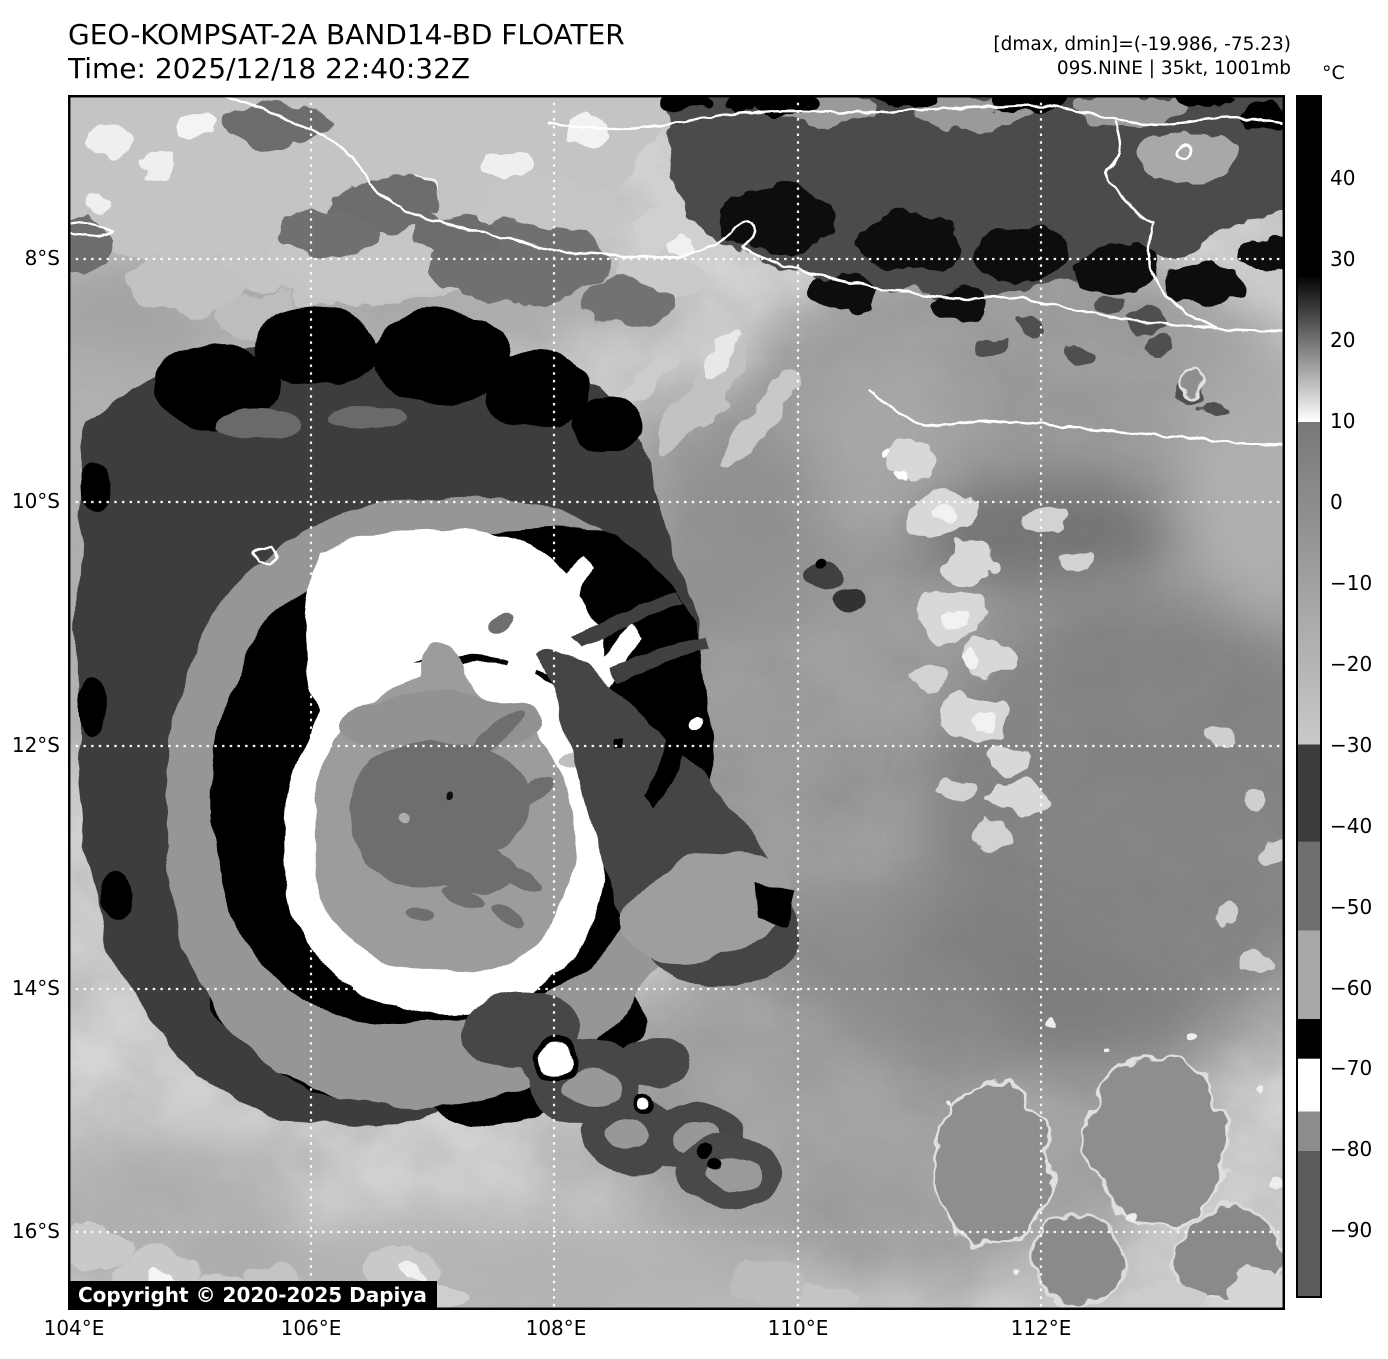  What do you see at coordinates (1351, 907) in the screenshot?
I see `colorbar-tick: −50` at bounding box center [1351, 907].